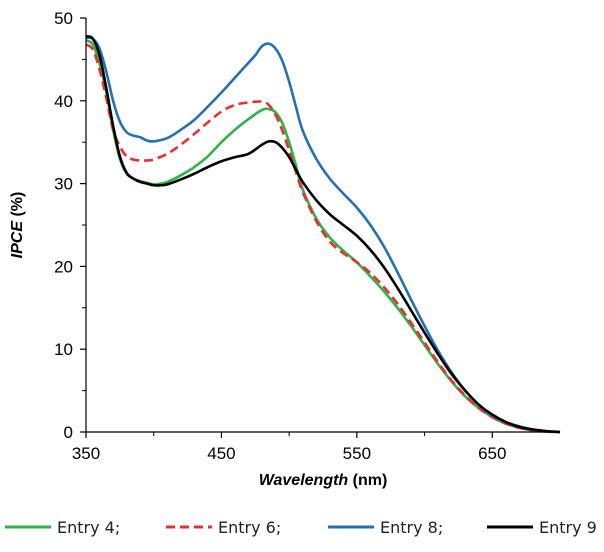 The height and width of the screenshot is (552, 604). Describe the element at coordinates (68, 432) in the screenshot. I see `y-tick-label: 0` at that location.